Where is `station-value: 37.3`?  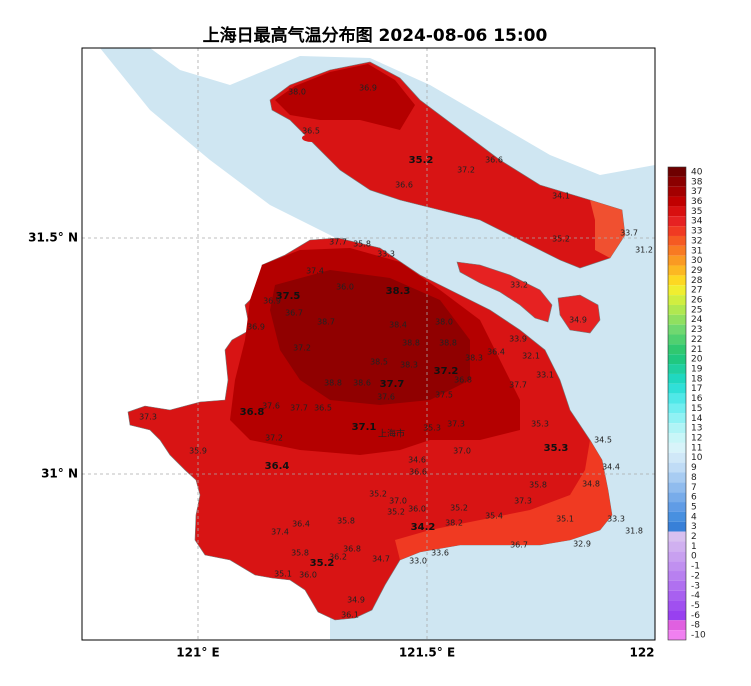 station-value: 37.3 is located at coordinates (148, 417).